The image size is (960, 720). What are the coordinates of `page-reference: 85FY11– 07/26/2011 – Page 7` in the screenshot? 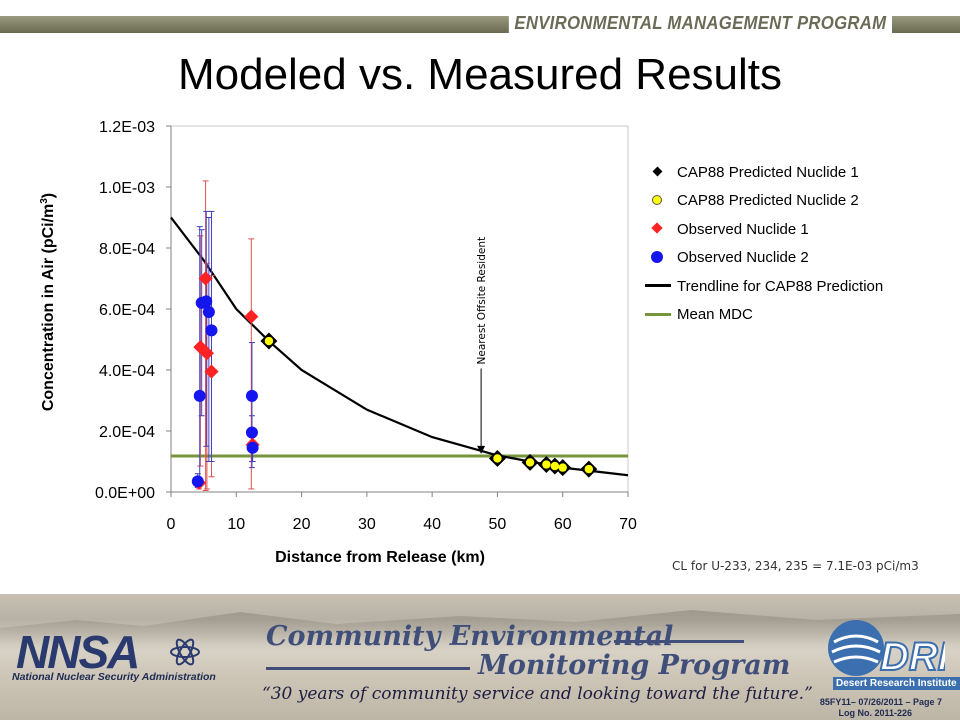 It's located at (880, 702).